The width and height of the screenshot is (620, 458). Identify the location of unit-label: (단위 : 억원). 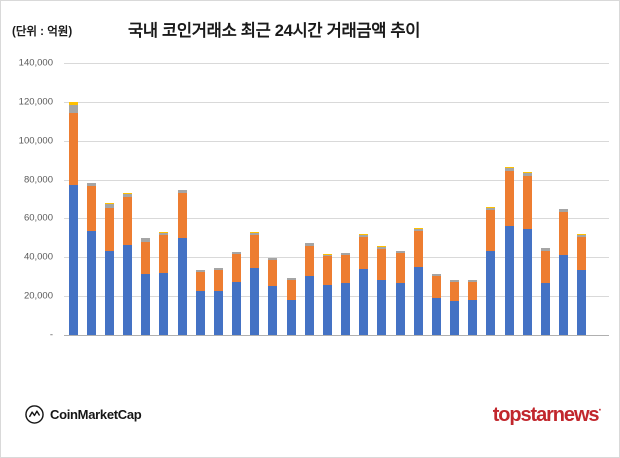
(42, 32).